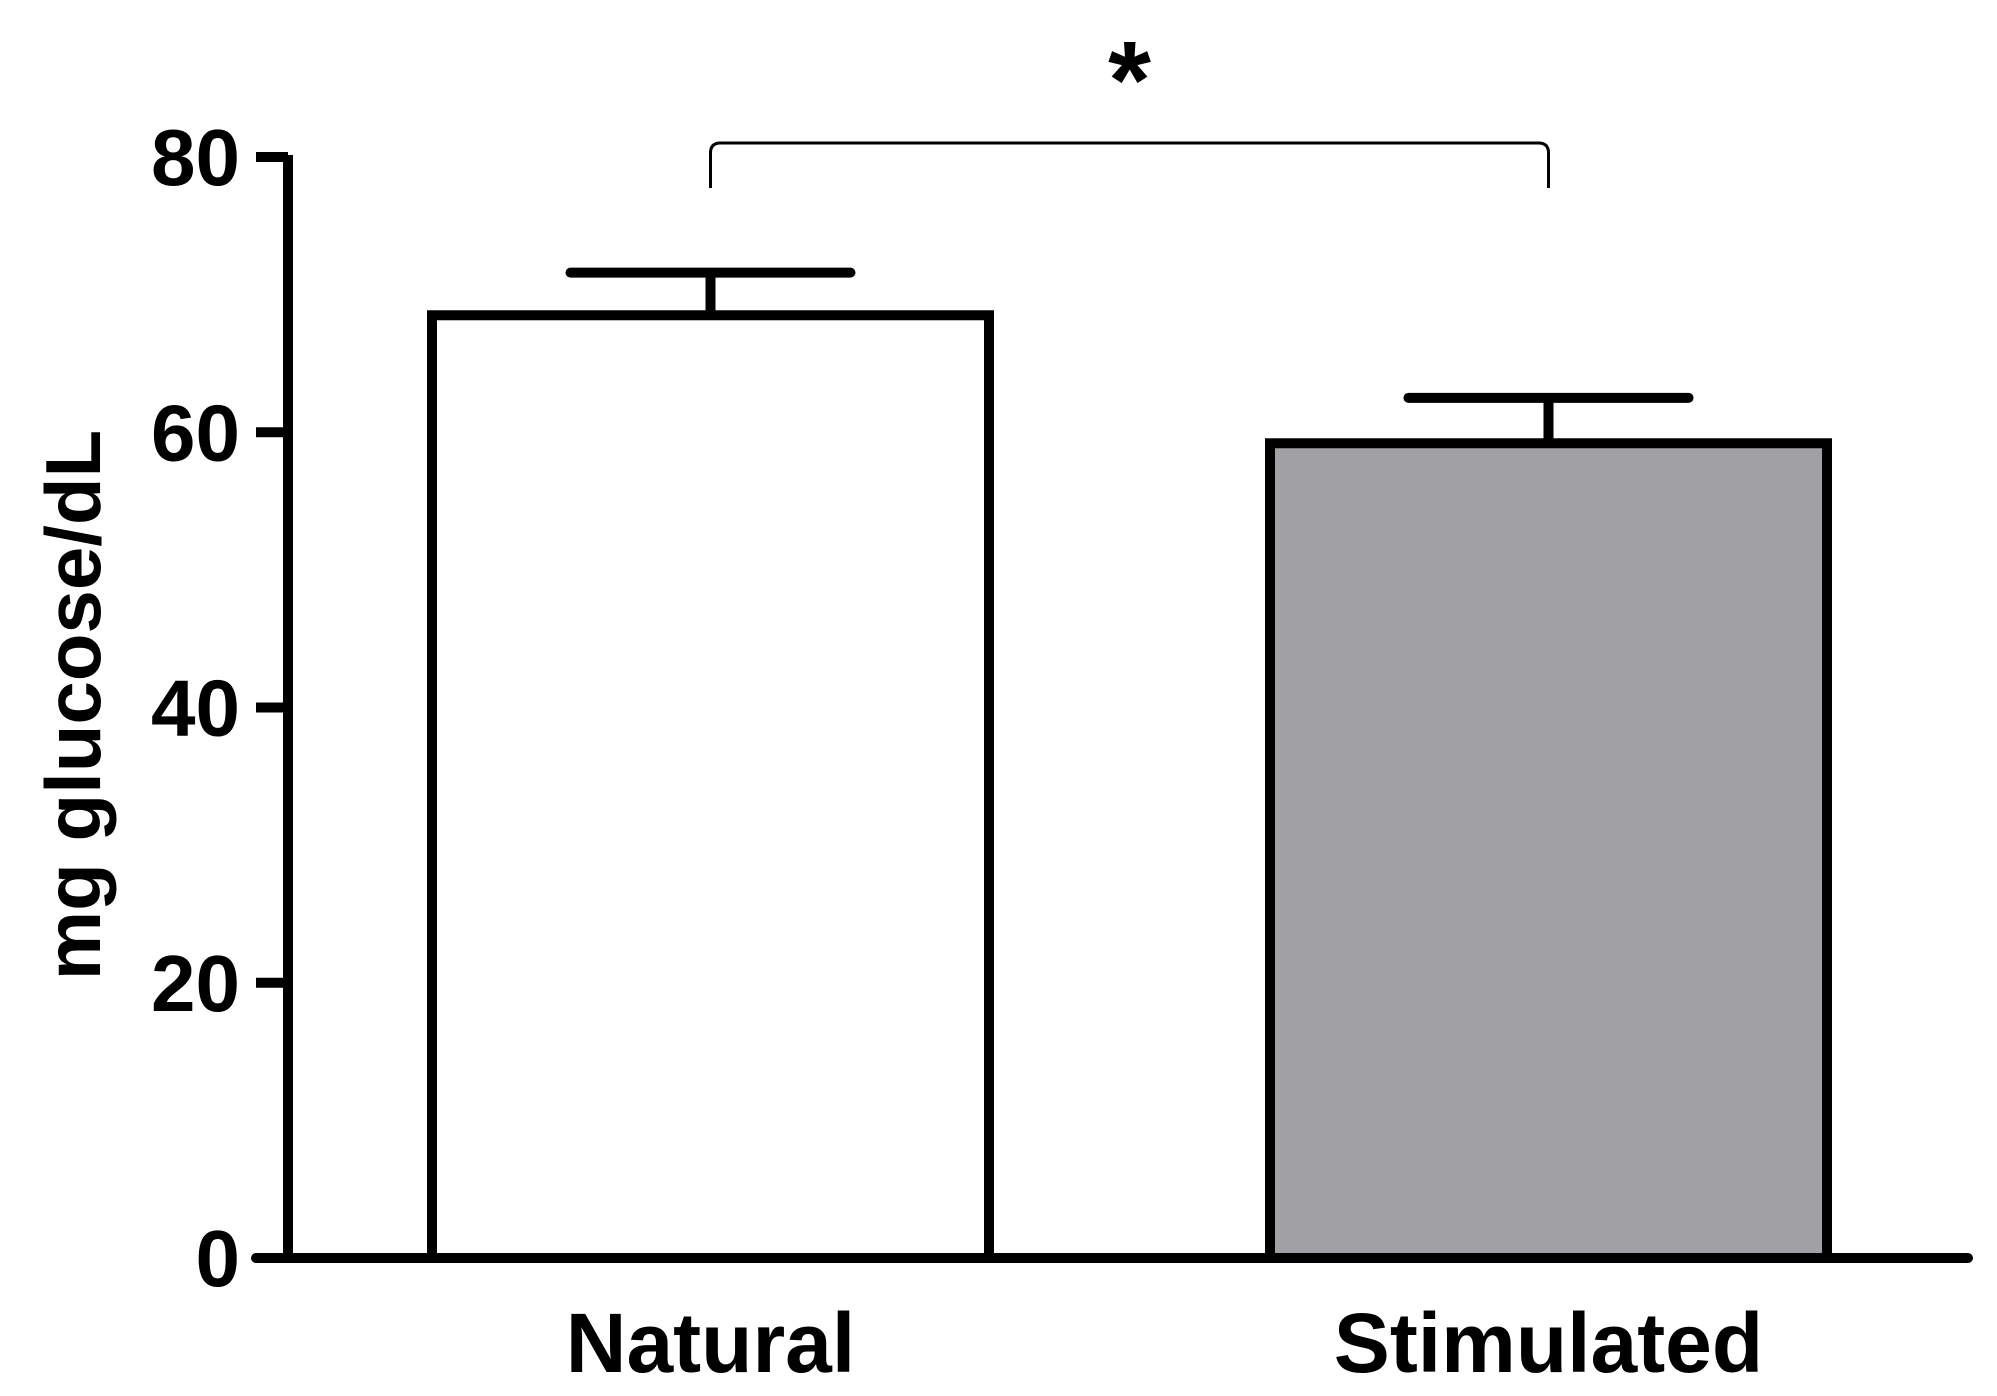 The image size is (1997, 1396). Describe the element at coordinates (195, 708) in the screenshot. I see `y-tick-label: 40` at that location.